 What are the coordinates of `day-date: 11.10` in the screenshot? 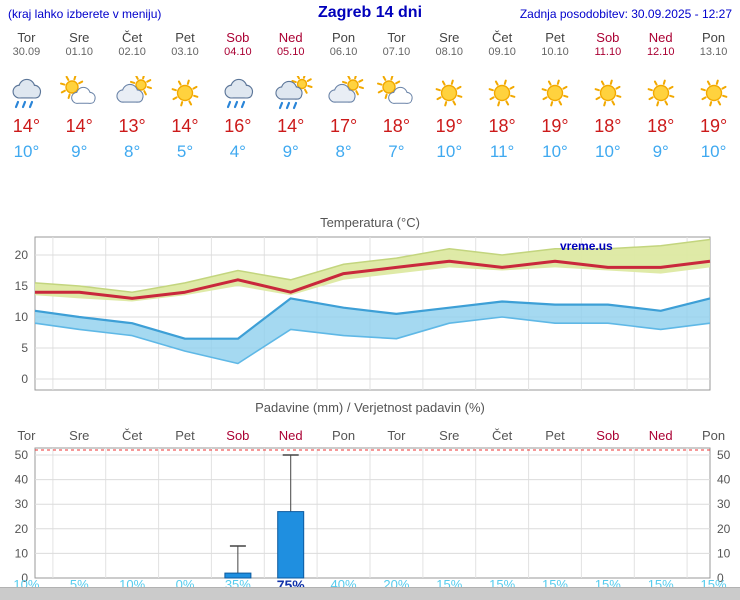 It's located at (608, 52).